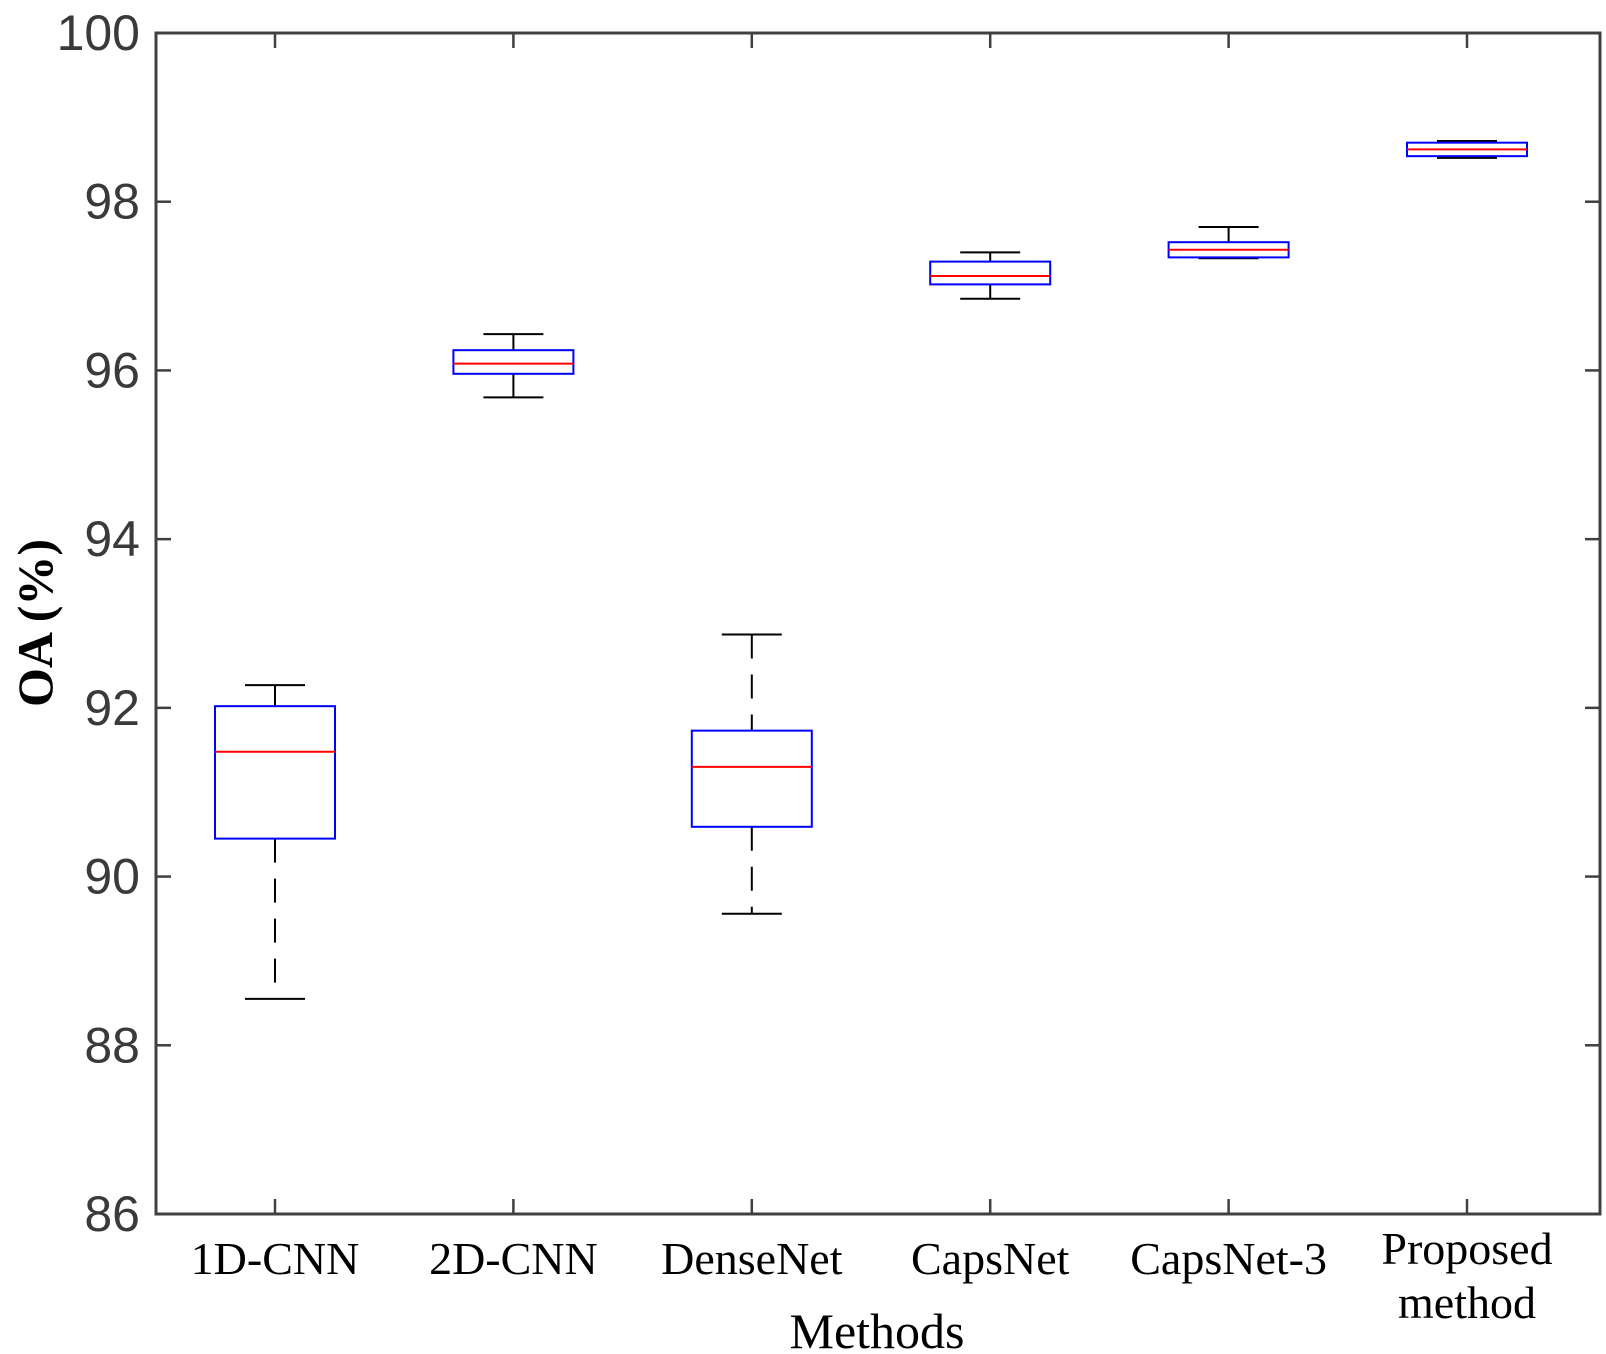  Describe the element at coordinates (112, 1045) in the screenshot. I see `y-tick-label: 88` at that location.